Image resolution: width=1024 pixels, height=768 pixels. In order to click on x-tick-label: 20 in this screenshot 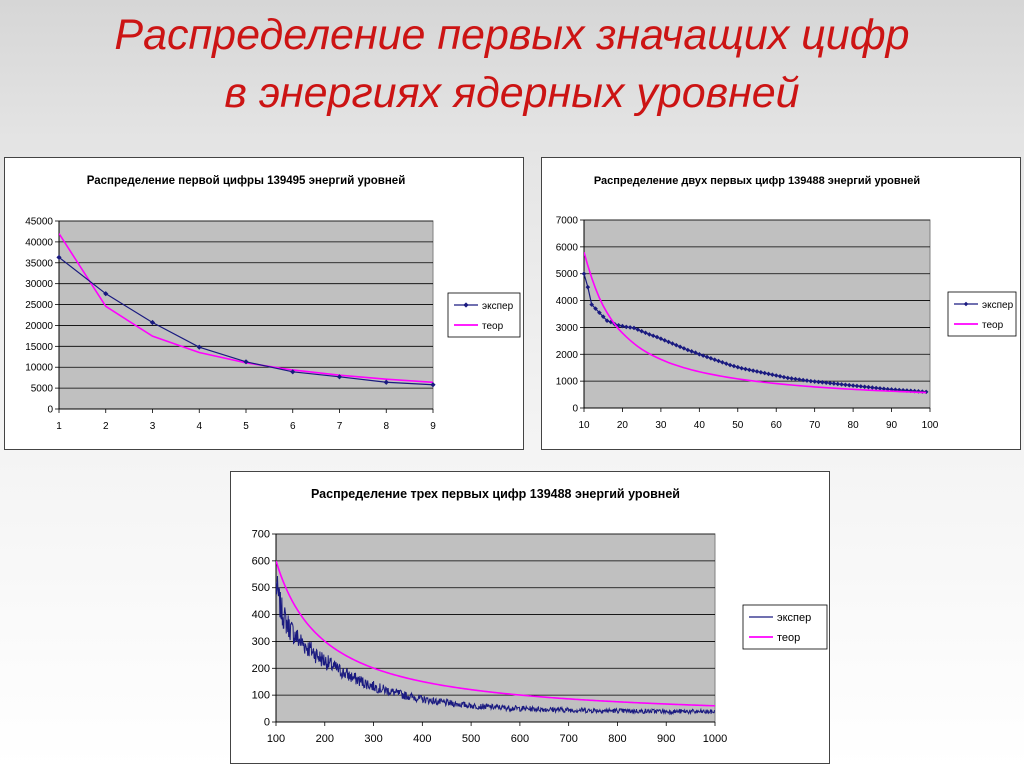, I will do `click(623, 425)`.